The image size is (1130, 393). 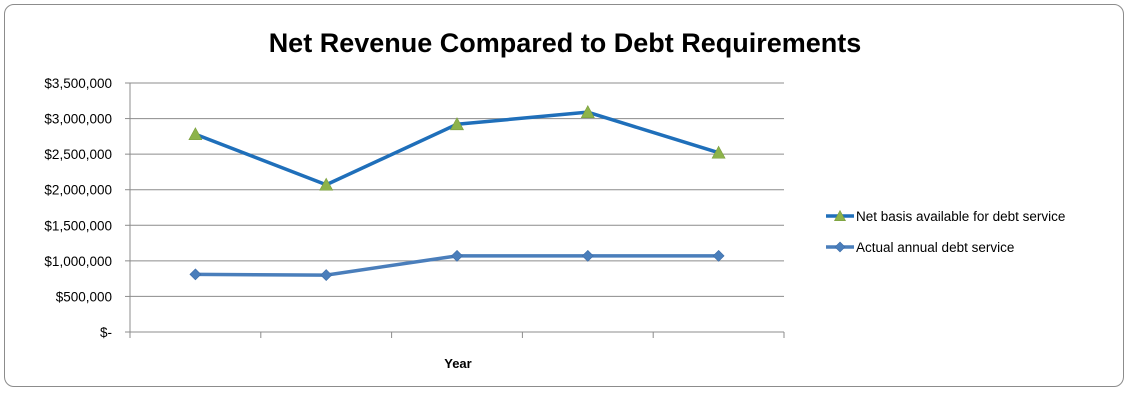 I want to click on y-tick-label: $500,000, so click(x=84, y=296).